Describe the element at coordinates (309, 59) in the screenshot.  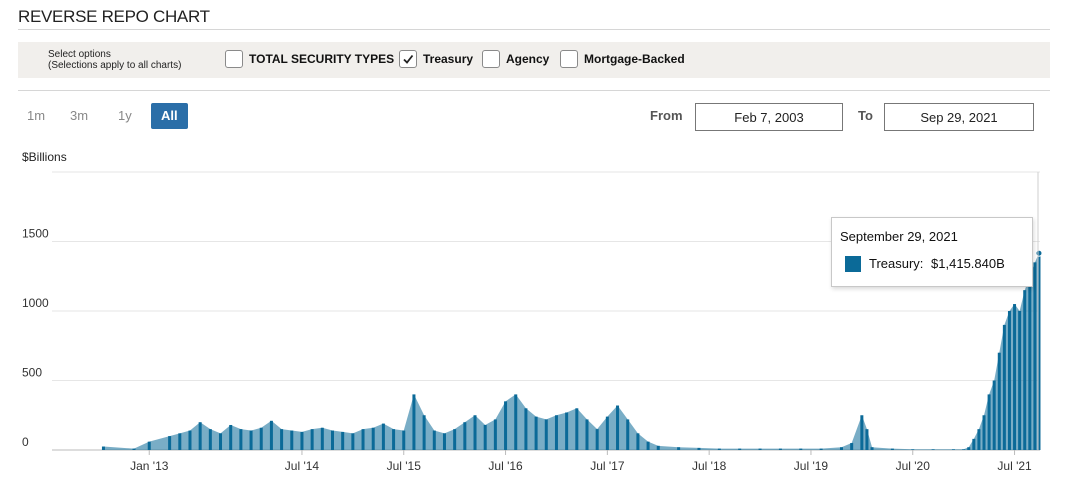
I see `option-total-security-types: TOTAL SECURITY TYPES` at that location.